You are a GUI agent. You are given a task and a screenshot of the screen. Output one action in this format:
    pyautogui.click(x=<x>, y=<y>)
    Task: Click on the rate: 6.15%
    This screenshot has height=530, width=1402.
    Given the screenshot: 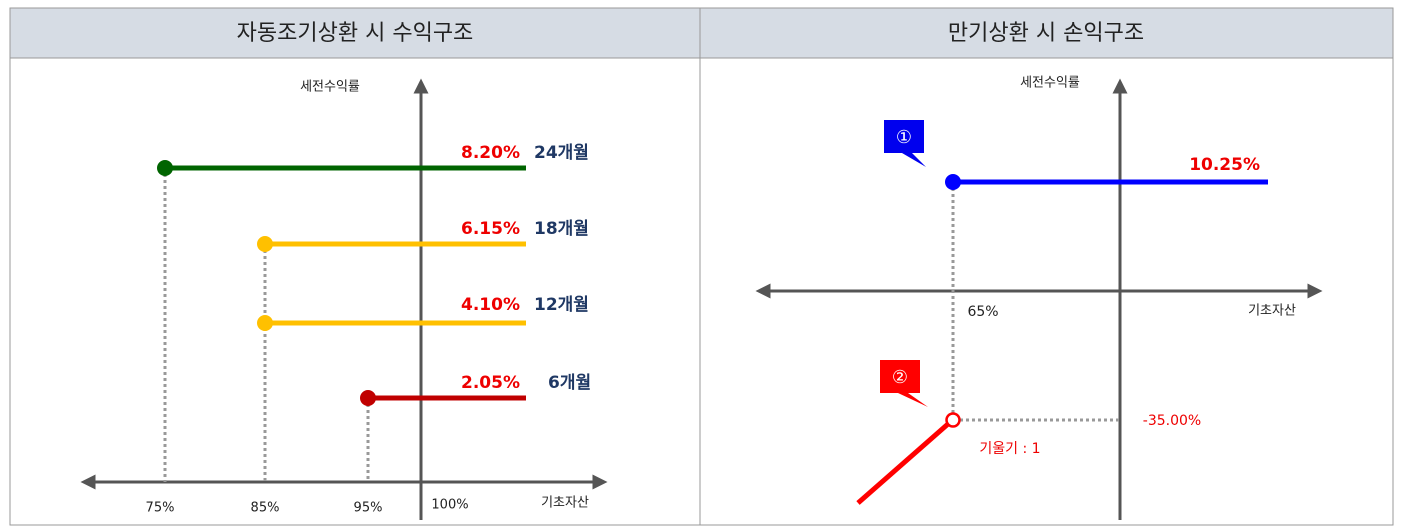 What is the action you would take?
    pyautogui.click(x=490, y=229)
    